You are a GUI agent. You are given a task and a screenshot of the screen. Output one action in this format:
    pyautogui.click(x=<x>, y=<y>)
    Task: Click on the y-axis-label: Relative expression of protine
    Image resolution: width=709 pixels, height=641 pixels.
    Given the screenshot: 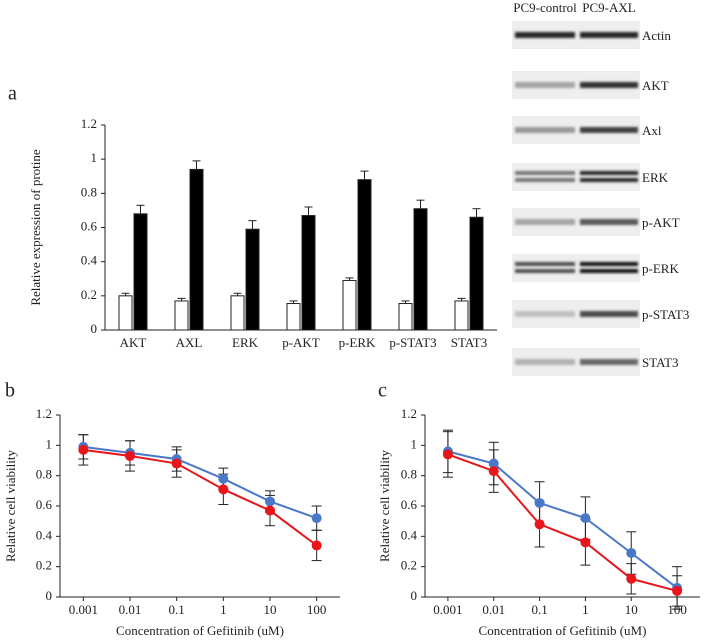 What is the action you would take?
    pyautogui.click(x=35, y=227)
    